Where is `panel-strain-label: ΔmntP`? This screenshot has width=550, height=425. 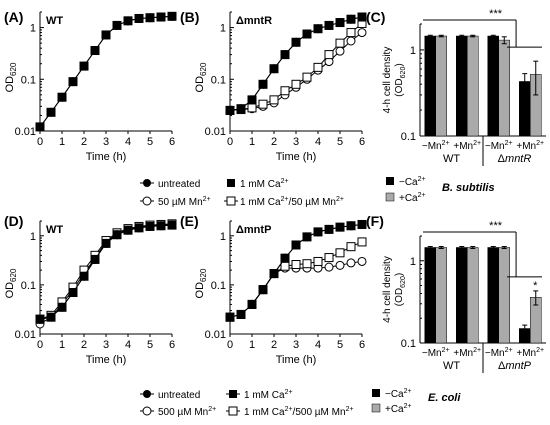
panel-strain-label: ΔmntP is located at coordinates (253, 230).